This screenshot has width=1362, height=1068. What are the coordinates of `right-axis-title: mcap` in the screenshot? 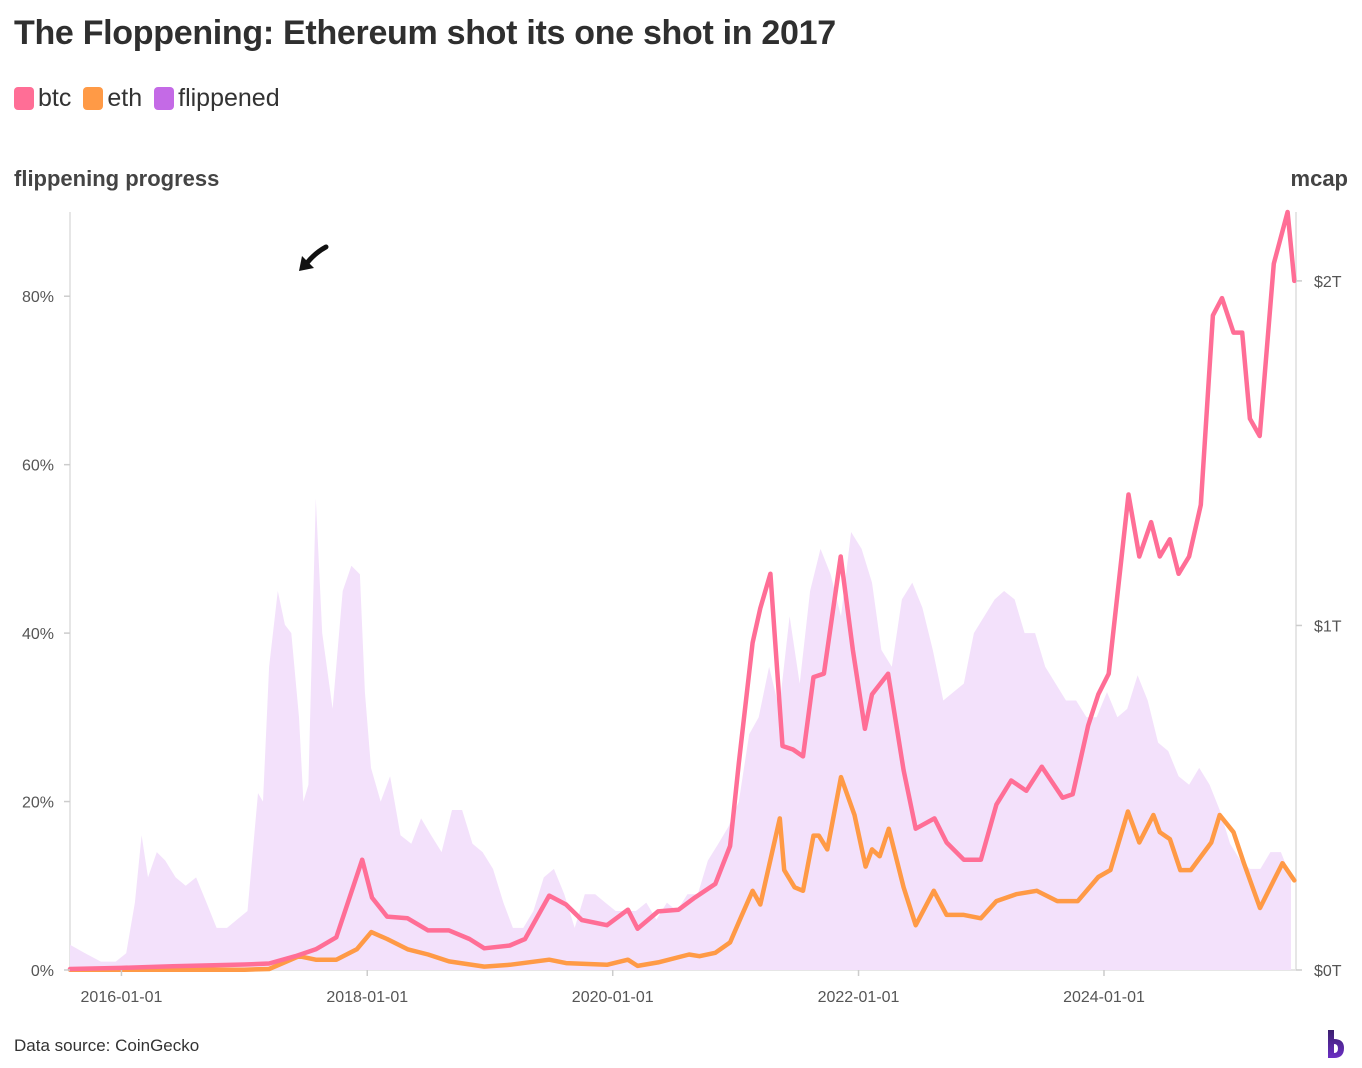 It's located at (1319, 178).